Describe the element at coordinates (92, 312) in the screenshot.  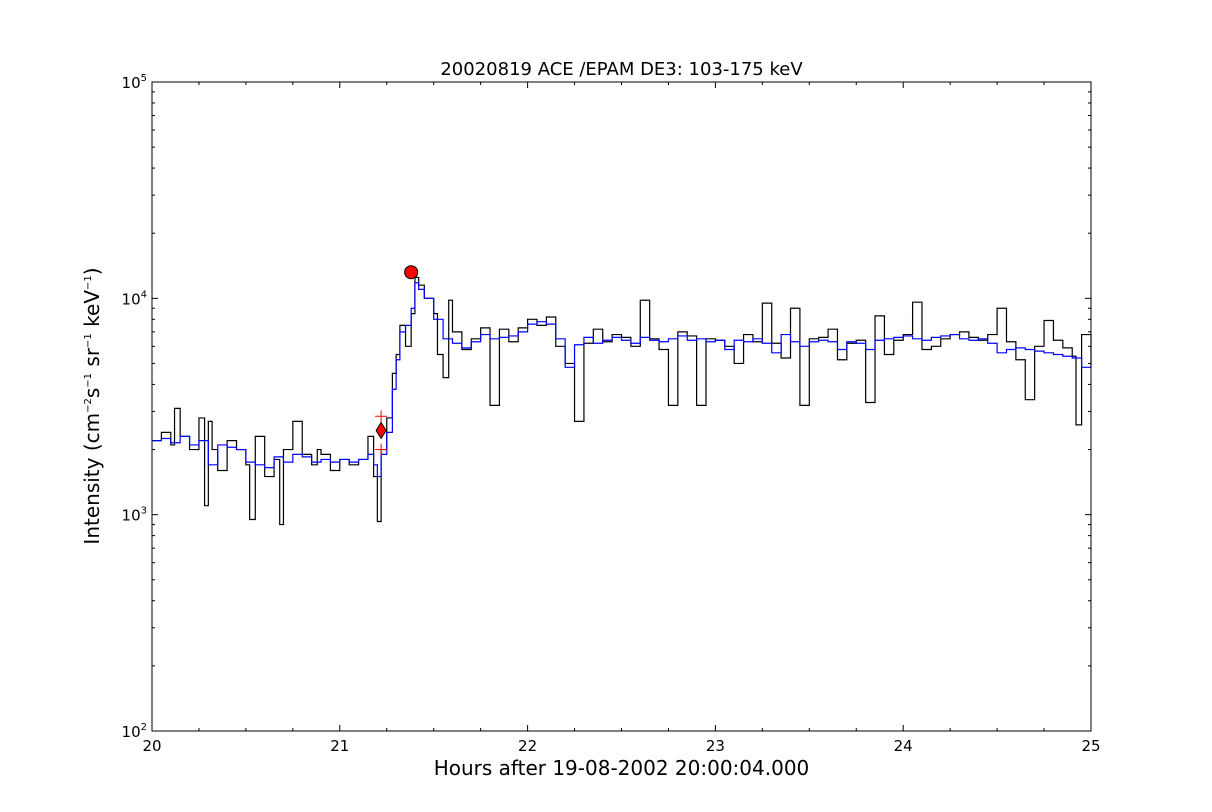
I see `y-axis-label-mid3: keV` at that location.